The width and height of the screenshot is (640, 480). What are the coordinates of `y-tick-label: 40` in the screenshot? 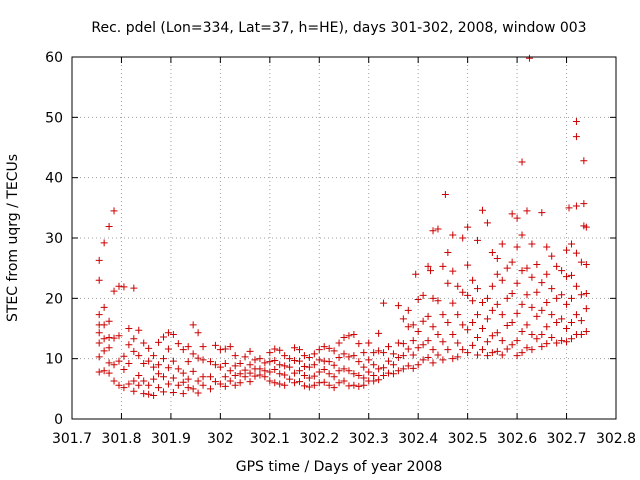 It's located at (54, 179).